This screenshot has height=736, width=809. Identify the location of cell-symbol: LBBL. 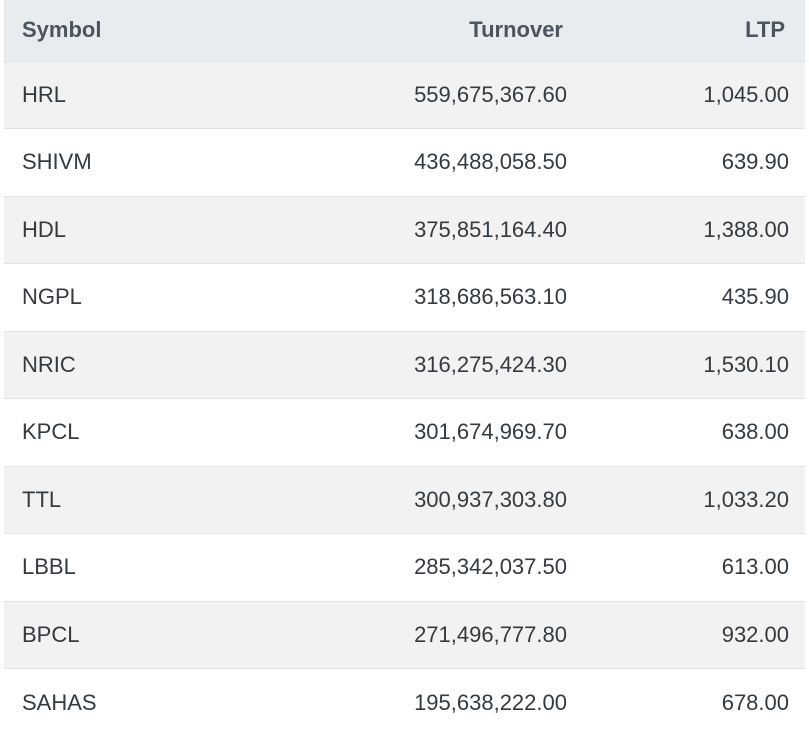
(129, 568).